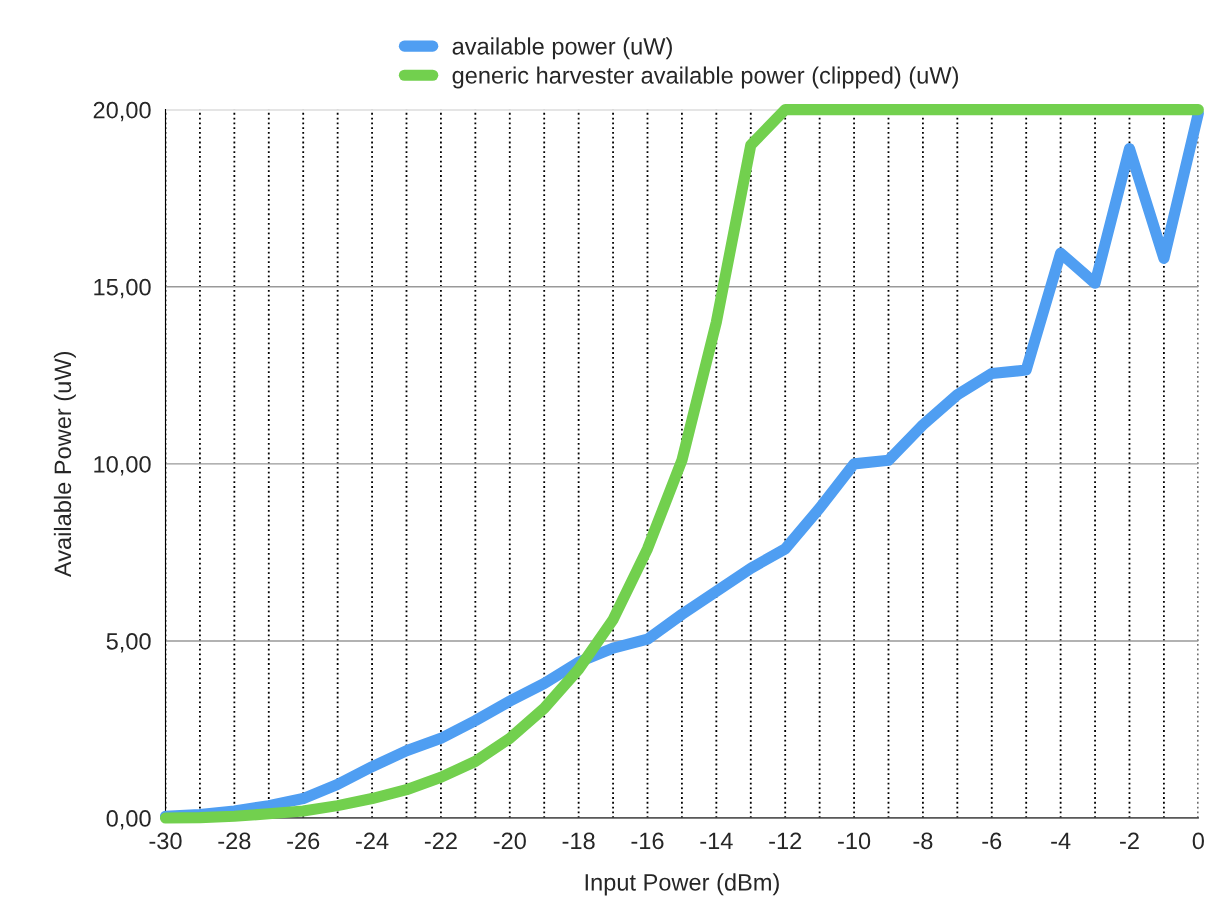 The width and height of the screenshot is (1208, 914). Describe the element at coordinates (1129, 841) in the screenshot. I see `x-tick-label: -2` at that location.